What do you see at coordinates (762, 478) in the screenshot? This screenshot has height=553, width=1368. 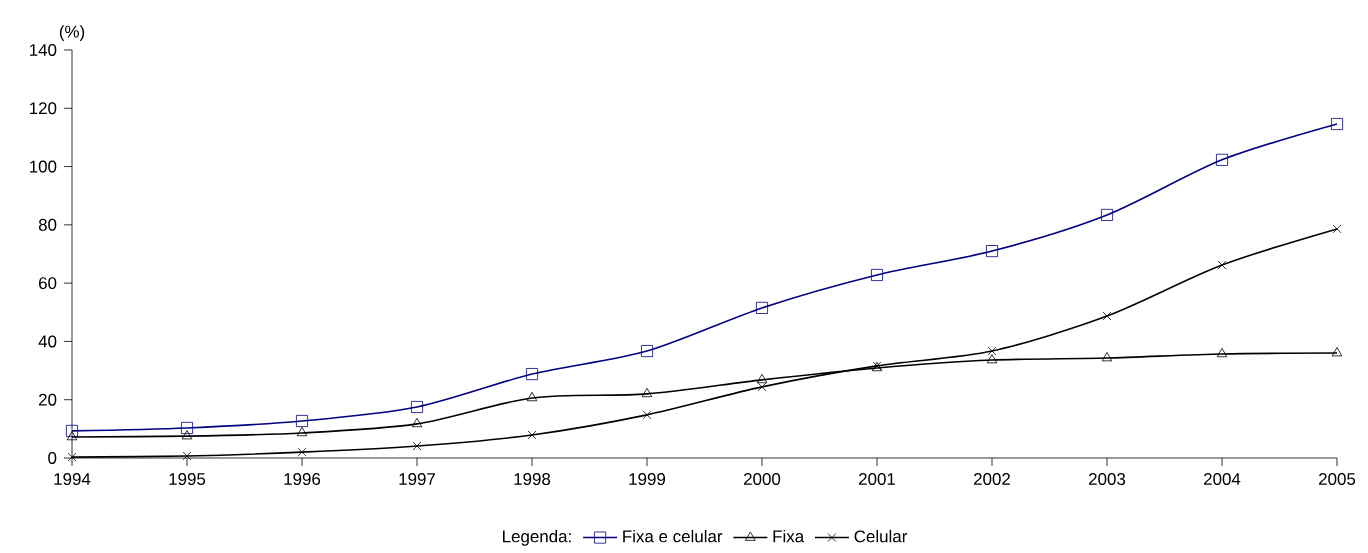 I see `x-tick-label: 2000` at bounding box center [762, 478].